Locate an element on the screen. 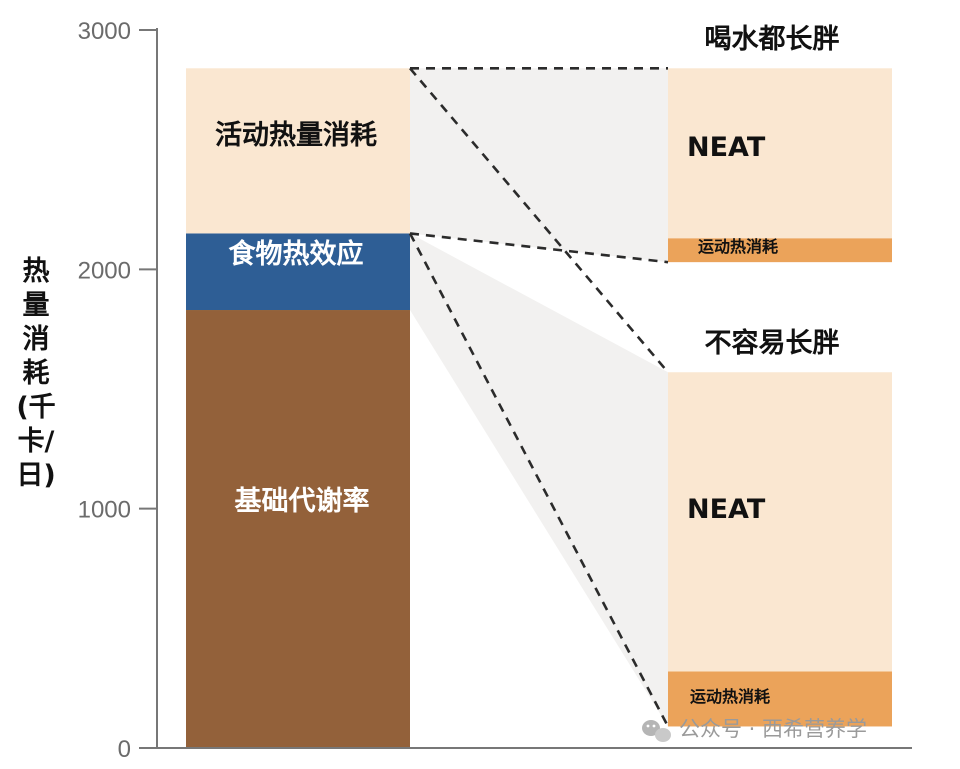 This screenshot has width=960, height=769. breakdown-title-1: 不容易长胖 is located at coordinates (772, 343).